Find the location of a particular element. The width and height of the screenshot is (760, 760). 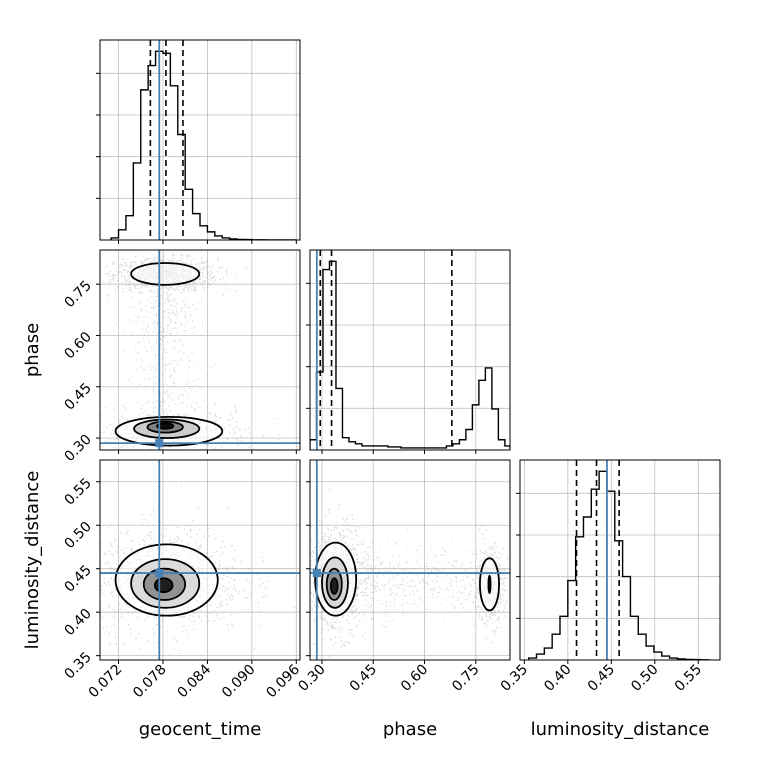

y-tick-label: 0.55 is located at coordinates (77, 491).